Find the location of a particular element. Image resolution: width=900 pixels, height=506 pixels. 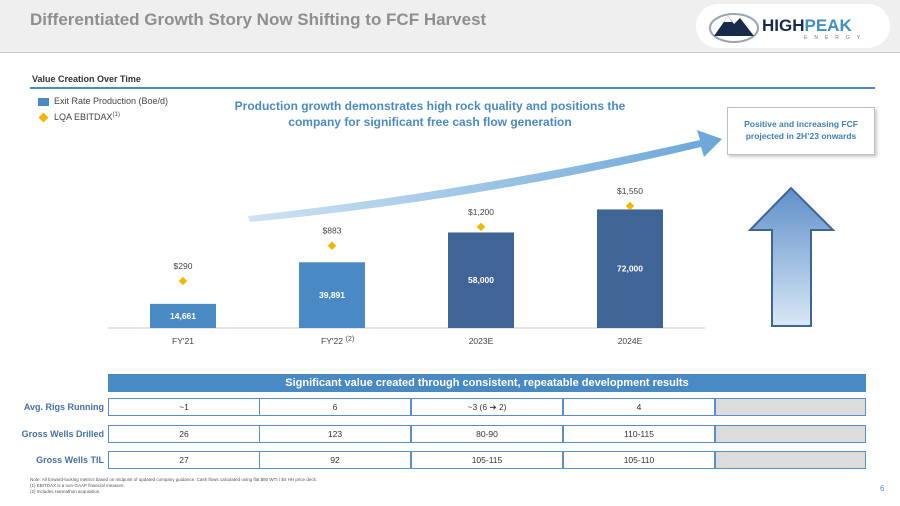

row-label: Gross Wells Drilled is located at coordinates (62, 434).